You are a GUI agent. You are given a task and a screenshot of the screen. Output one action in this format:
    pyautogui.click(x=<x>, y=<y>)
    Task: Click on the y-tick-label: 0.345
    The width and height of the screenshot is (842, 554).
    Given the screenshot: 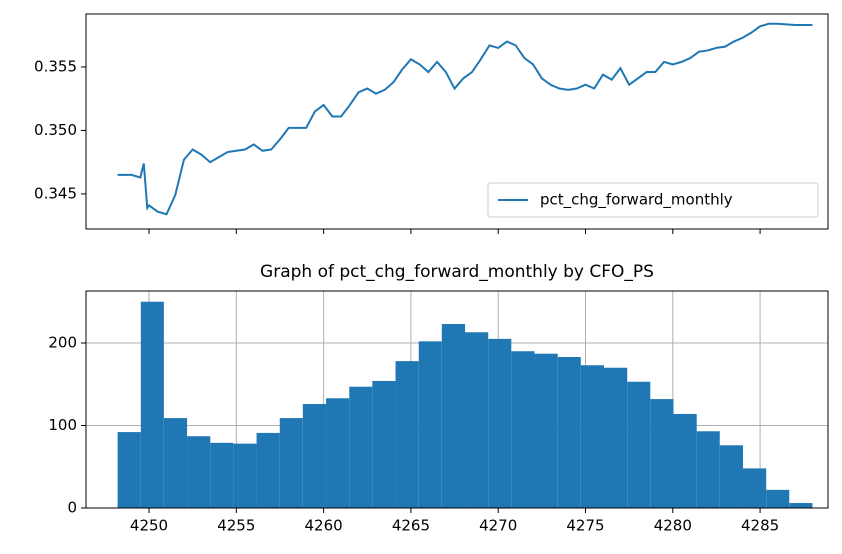 What is the action you would take?
    pyautogui.click(x=55, y=193)
    